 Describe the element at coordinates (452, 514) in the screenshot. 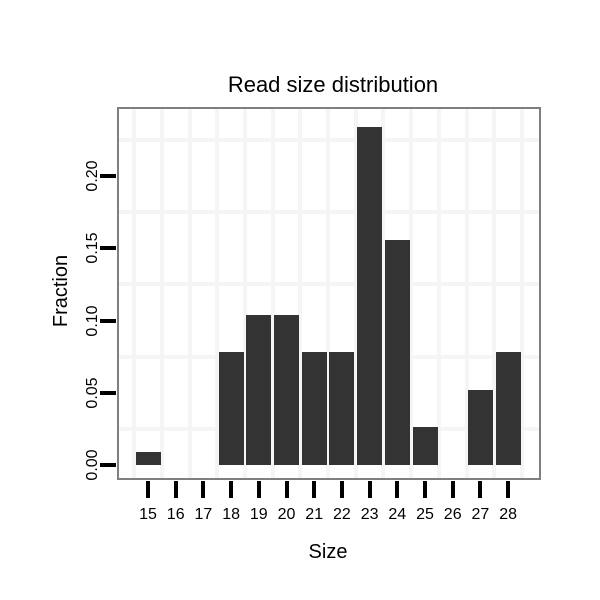

I see `x-tick-label: 26` at that location.